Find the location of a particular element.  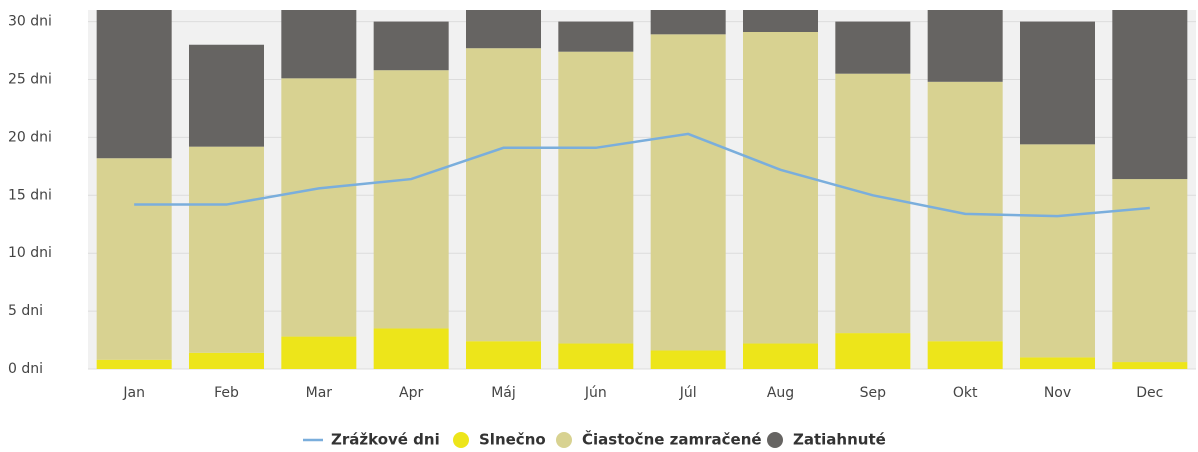

y-tick-label: 25 dni is located at coordinates (30, 79).